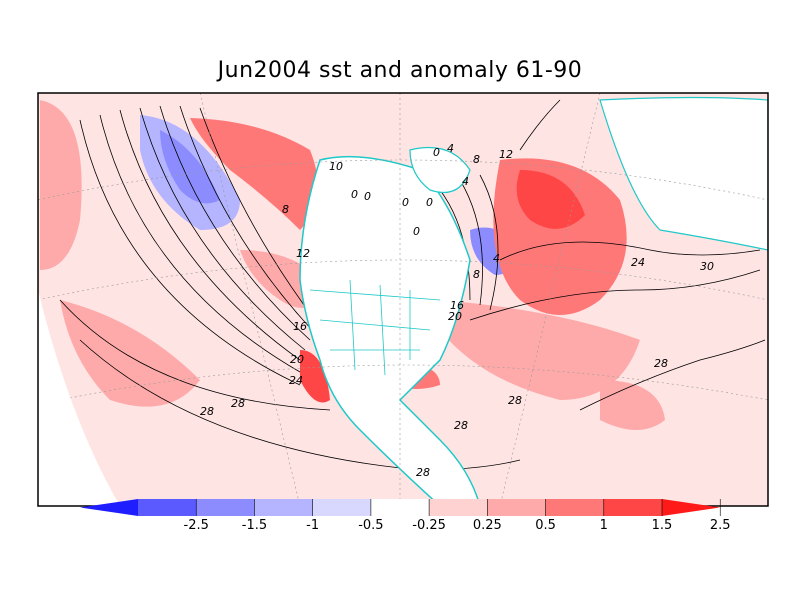 Image resolution: width=800 pixels, height=600 pixels. I want to click on colorbar-arrow-low, so click(109, 507).